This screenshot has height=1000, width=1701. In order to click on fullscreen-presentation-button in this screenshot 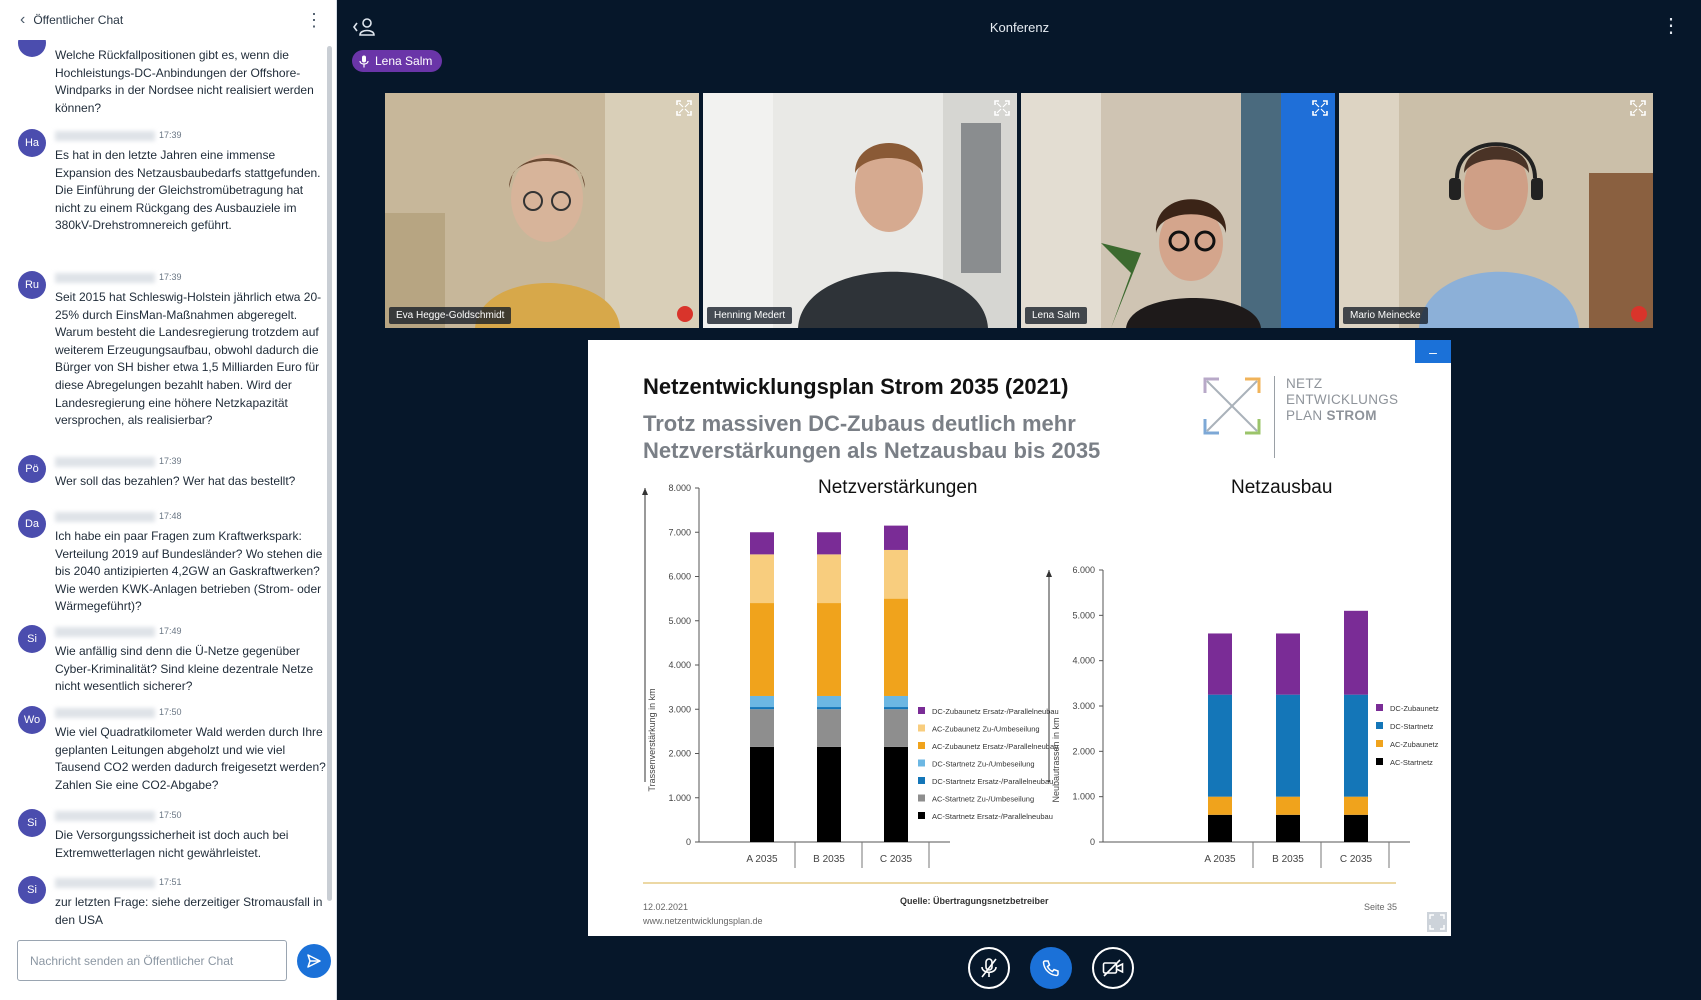, I will do `click(1437, 922)`.